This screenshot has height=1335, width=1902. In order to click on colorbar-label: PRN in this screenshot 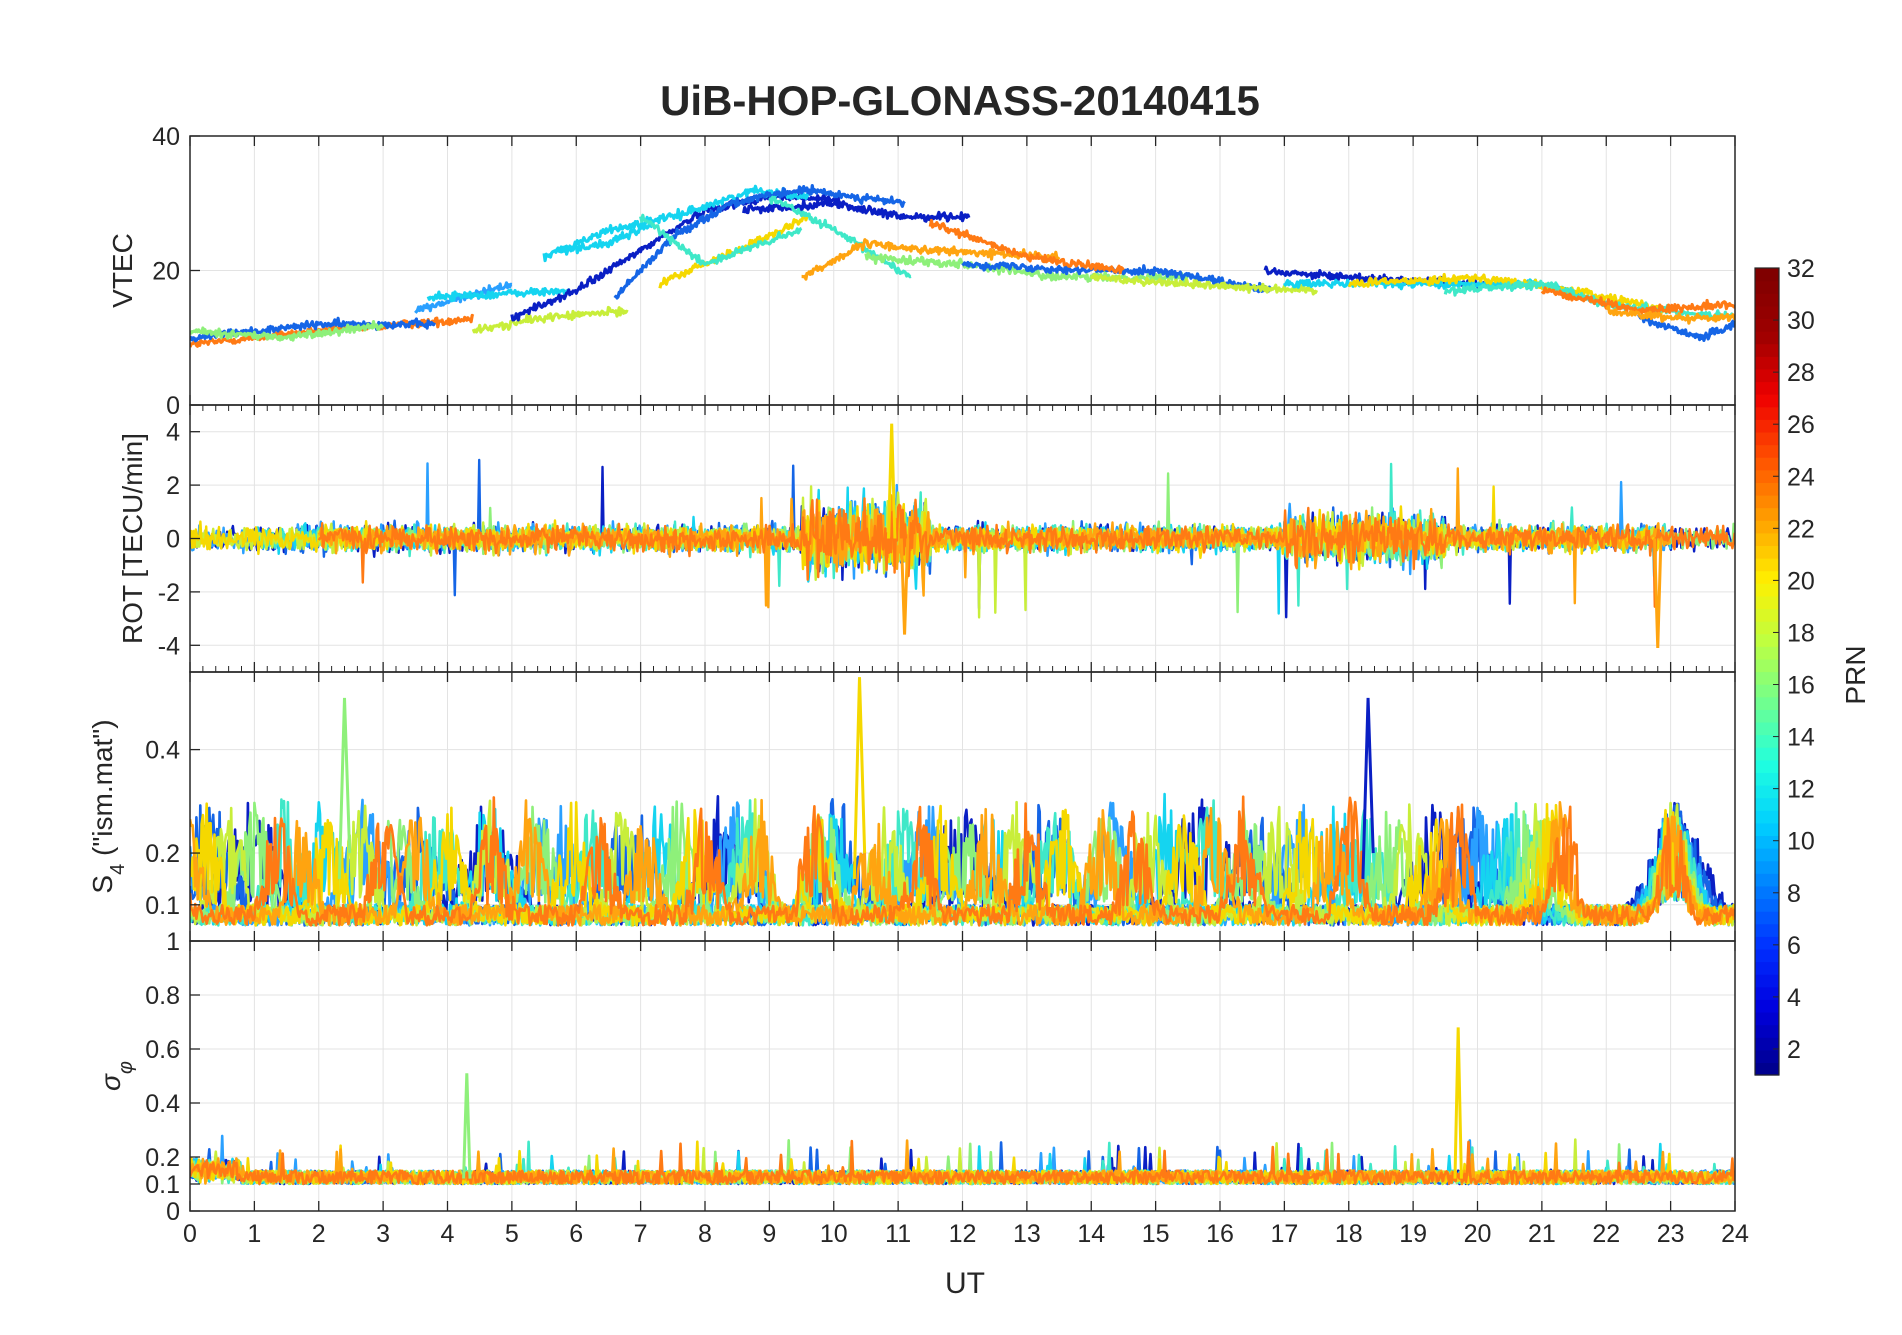, I will do `click(1855, 674)`.